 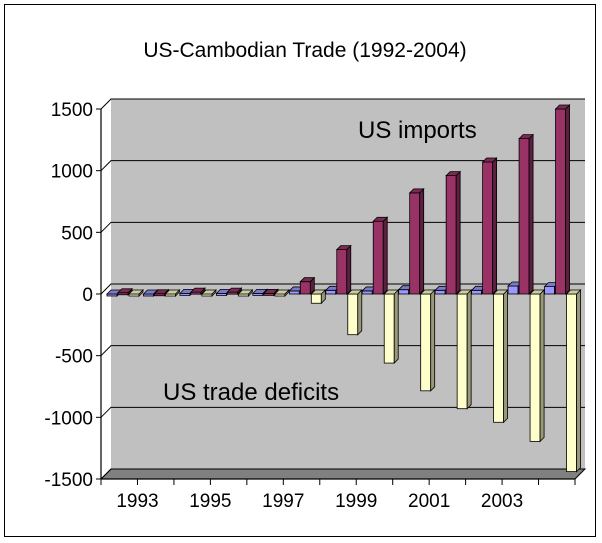 I want to click on y-tick-label: -500, so click(x=74, y=357).